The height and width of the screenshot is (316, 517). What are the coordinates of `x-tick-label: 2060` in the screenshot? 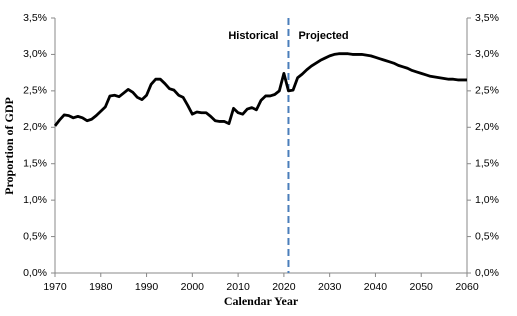 It's located at (467, 287).